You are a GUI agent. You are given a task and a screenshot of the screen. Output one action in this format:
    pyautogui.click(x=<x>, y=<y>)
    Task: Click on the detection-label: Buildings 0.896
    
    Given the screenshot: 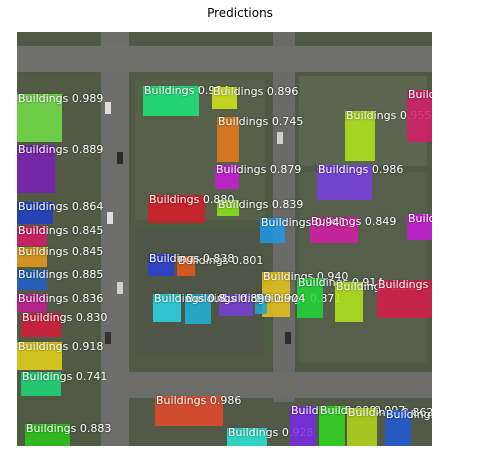 What is the action you would take?
    pyautogui.click(x=256, y=91)
    